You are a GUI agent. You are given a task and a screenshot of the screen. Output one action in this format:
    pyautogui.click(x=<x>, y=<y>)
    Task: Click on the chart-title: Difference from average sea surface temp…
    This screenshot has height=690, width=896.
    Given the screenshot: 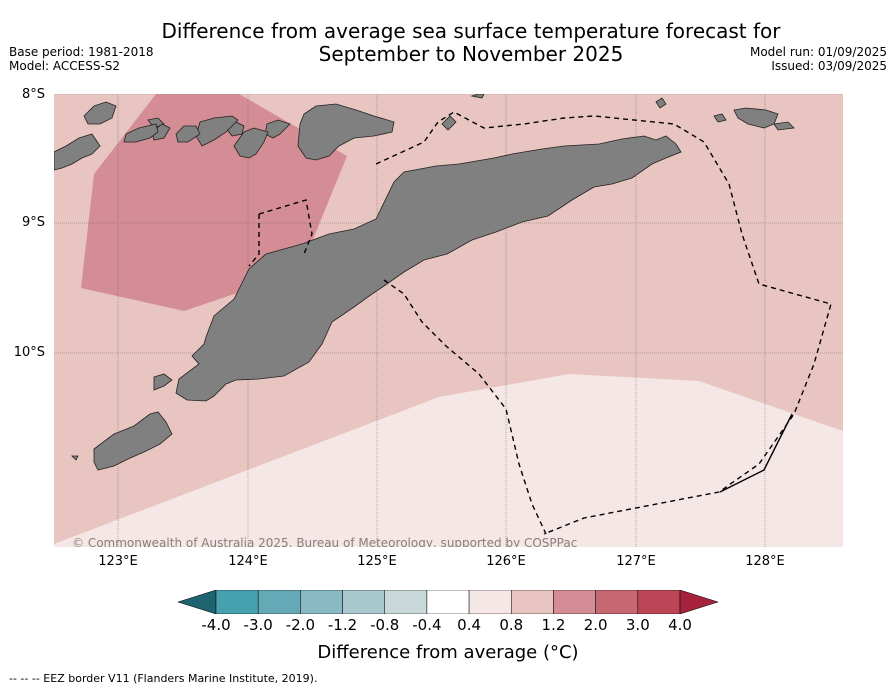 What is the action you would take?
    pyautogui.click(x=448, y=43)
    